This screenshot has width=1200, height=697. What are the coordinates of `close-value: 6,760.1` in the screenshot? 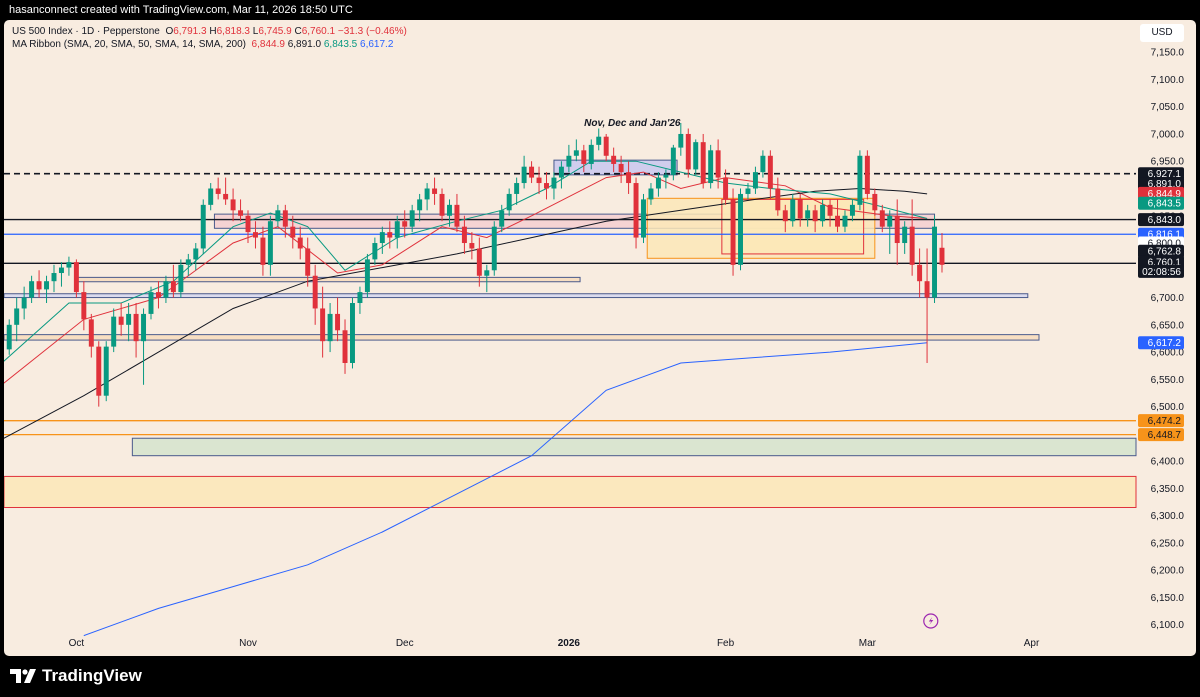 It's located at (318, 31).